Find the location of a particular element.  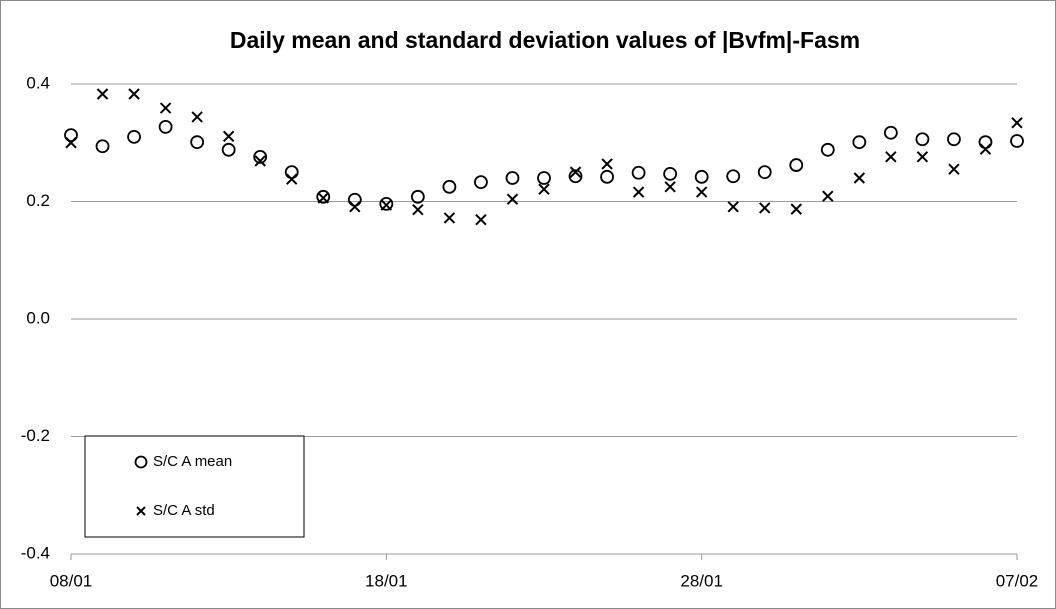

x-tick-label: 07/02 is located at coordinates (1017, 580).